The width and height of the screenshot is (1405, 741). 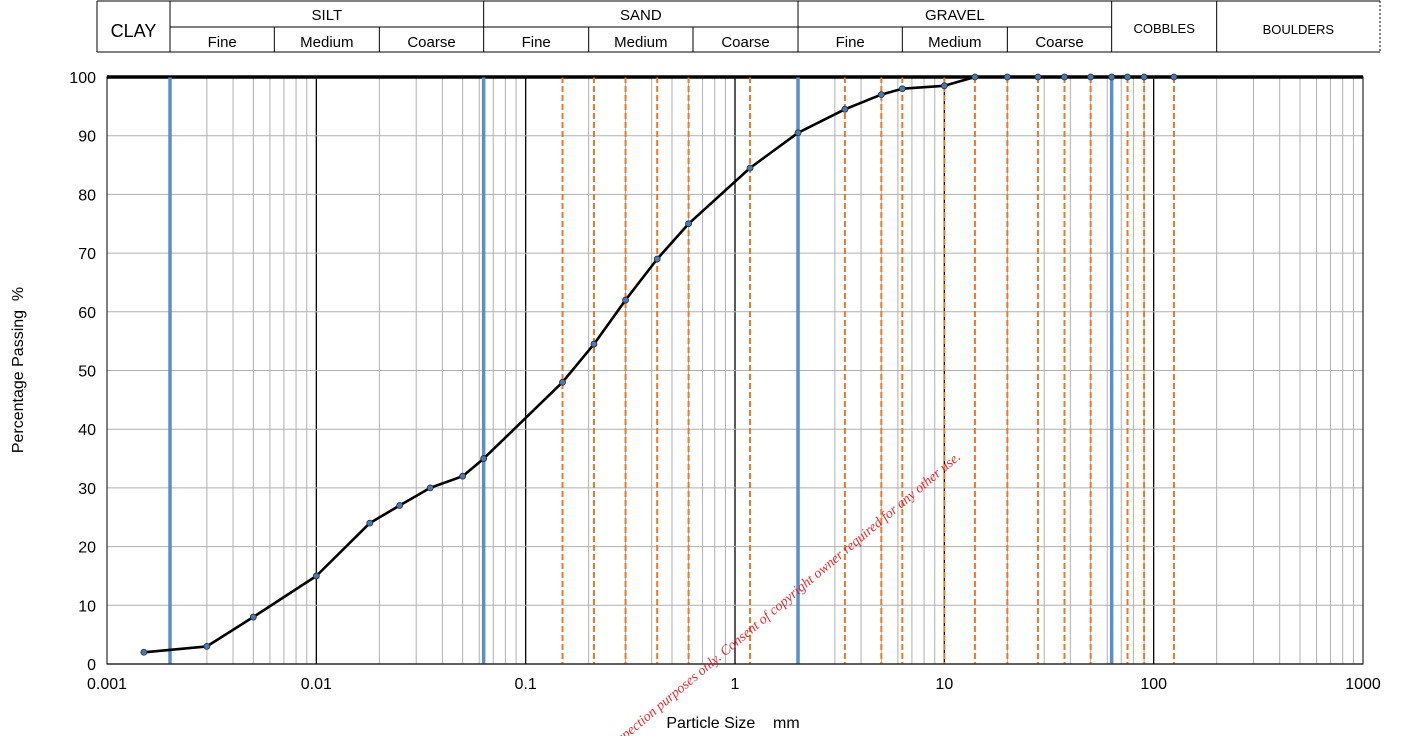 What do you see at coordinates (87, 430) in the screenshot?
I see `y-tick-label: 40` at bounding box center [87, 430].